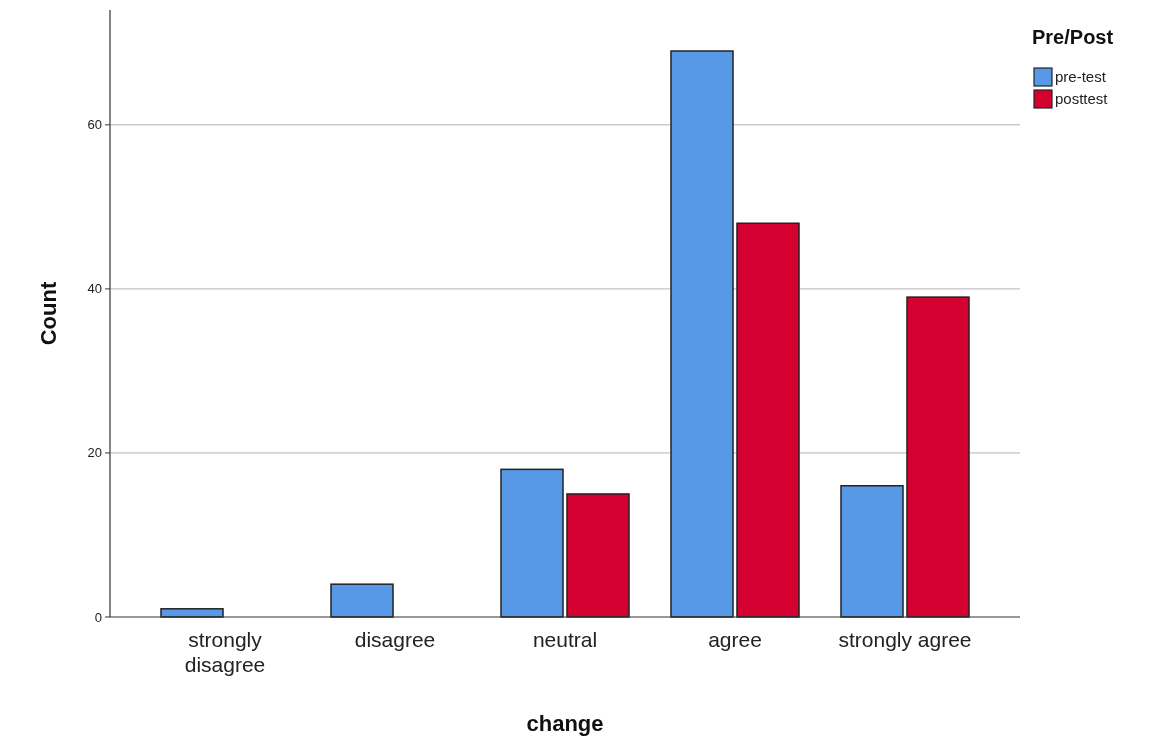 This screenshot has height=751, width=1158. I want to click on x-tick-label: neutral, so click(565, 639).